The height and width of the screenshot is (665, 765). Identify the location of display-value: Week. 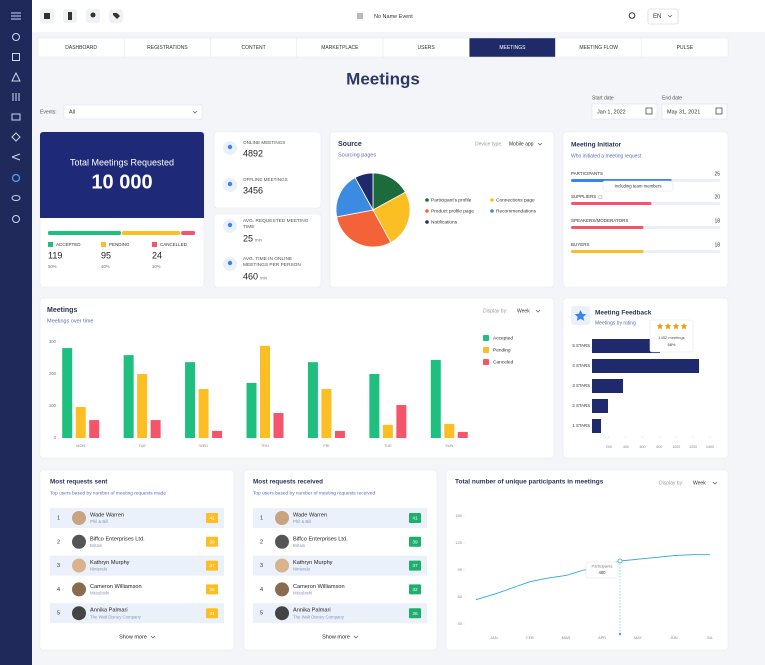
(699, 483).